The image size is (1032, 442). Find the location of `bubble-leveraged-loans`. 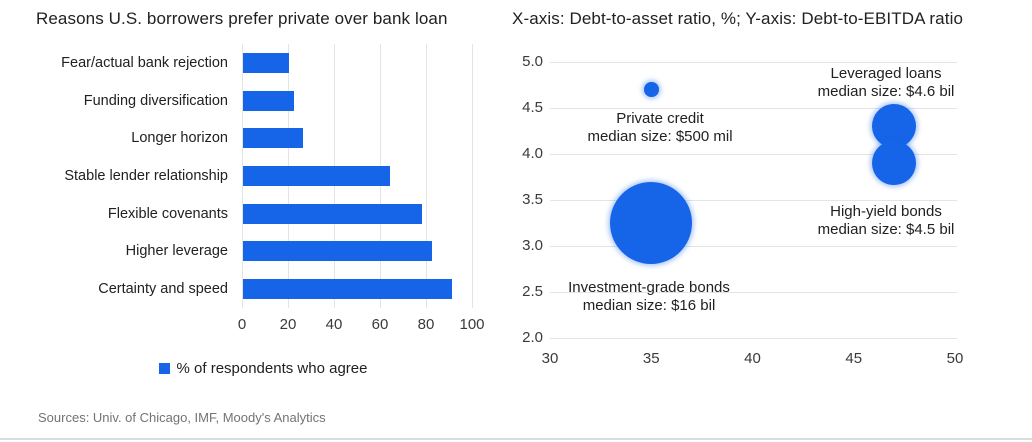

bubble-leveraged-loans is located at coordinates (894, 126).